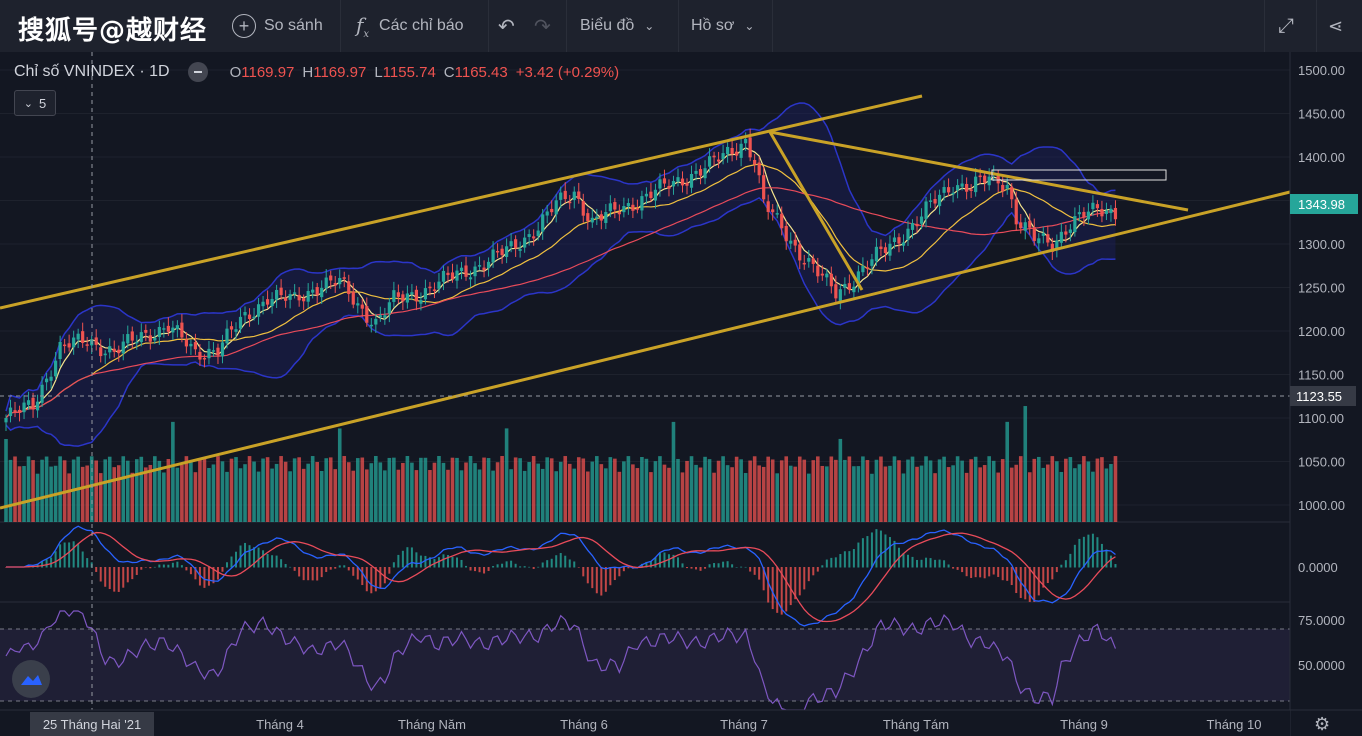  What do you see at coordinates (277, 26) in the screenshot?
I see `compare-button: + So sánh` at bounding box center [277, 26].